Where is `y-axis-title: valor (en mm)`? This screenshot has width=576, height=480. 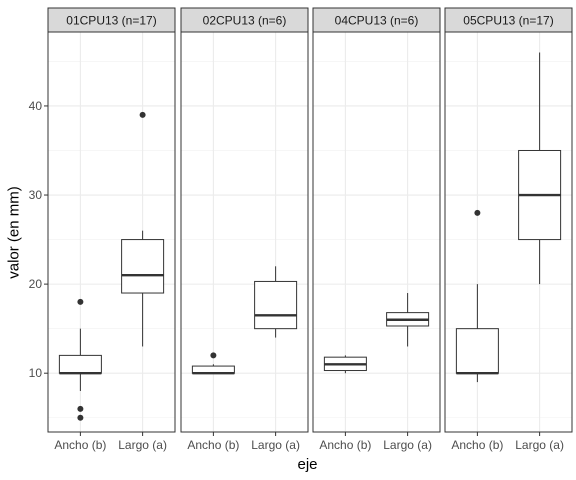 y-axis-title: valor (en mm) is located at coordinates (14, 232).